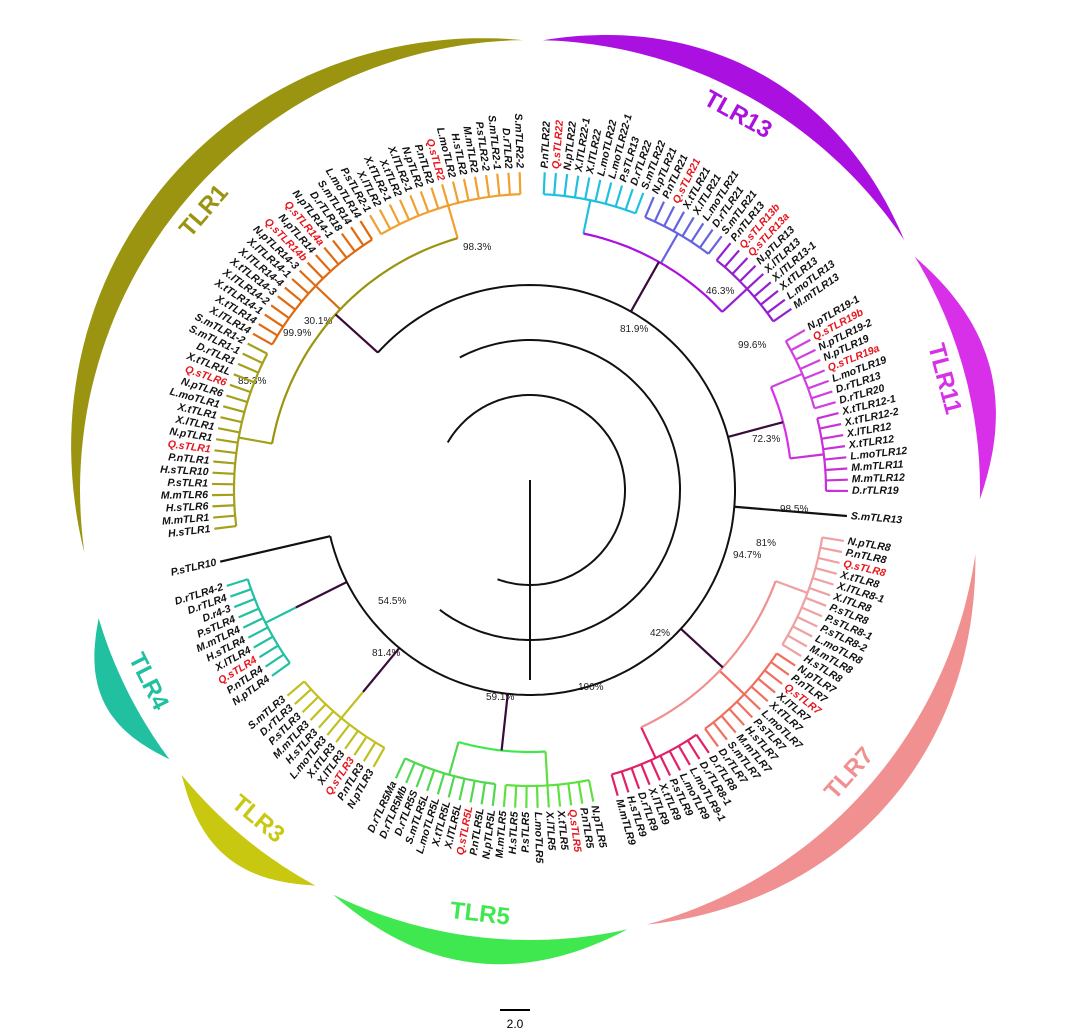 The height and width of the screenshot is (1036, 1072). What do you see at coordinates (550, 830) in the screenshot?
I see `leaf-label: X.lTLR5` at bounding box center [550, 830].